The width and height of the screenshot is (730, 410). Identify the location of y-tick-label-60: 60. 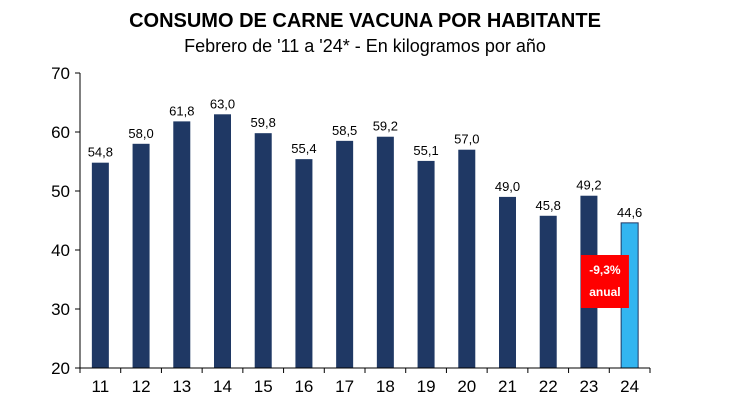
(60, 132).